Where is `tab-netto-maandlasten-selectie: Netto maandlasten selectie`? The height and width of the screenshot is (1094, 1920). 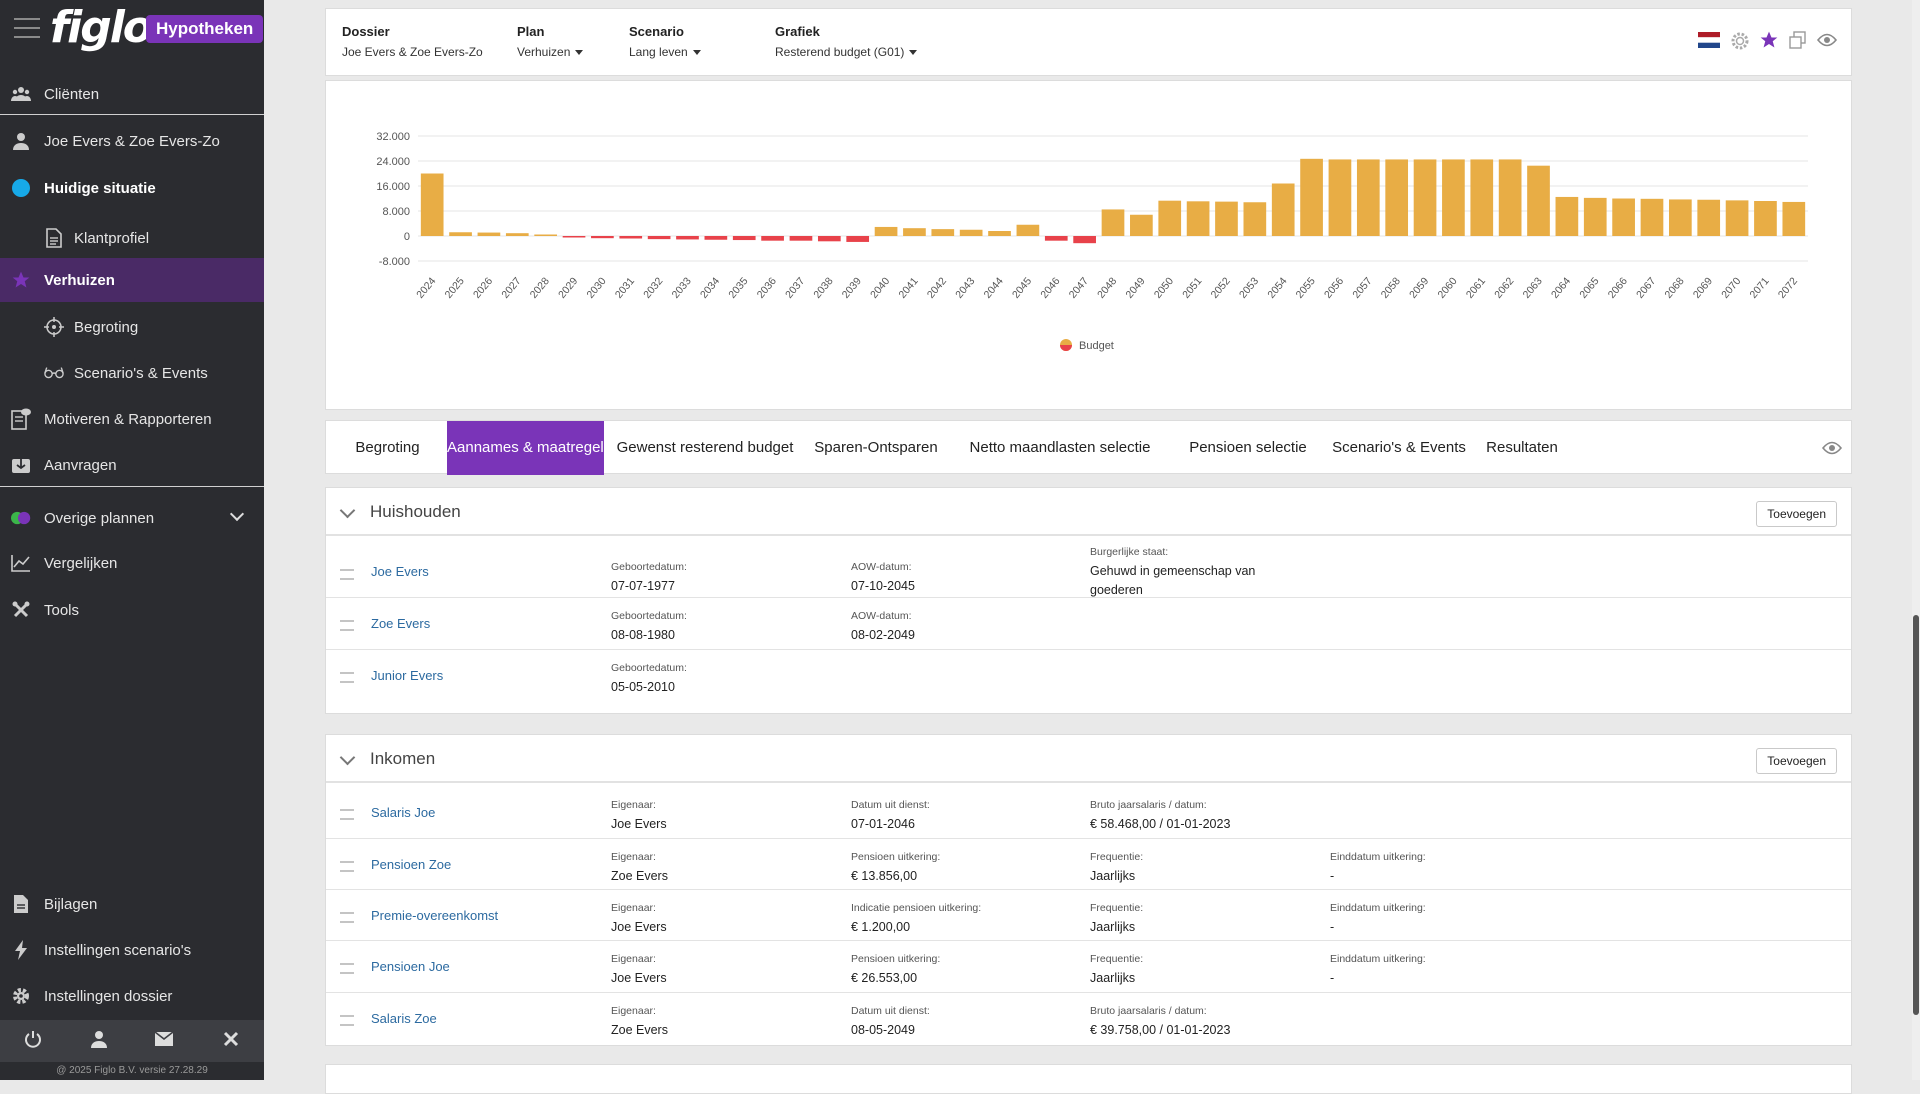 tab-netto-maandlasten-selectie: Netto maandlasten selectie is located at coordinates (1060, 447).